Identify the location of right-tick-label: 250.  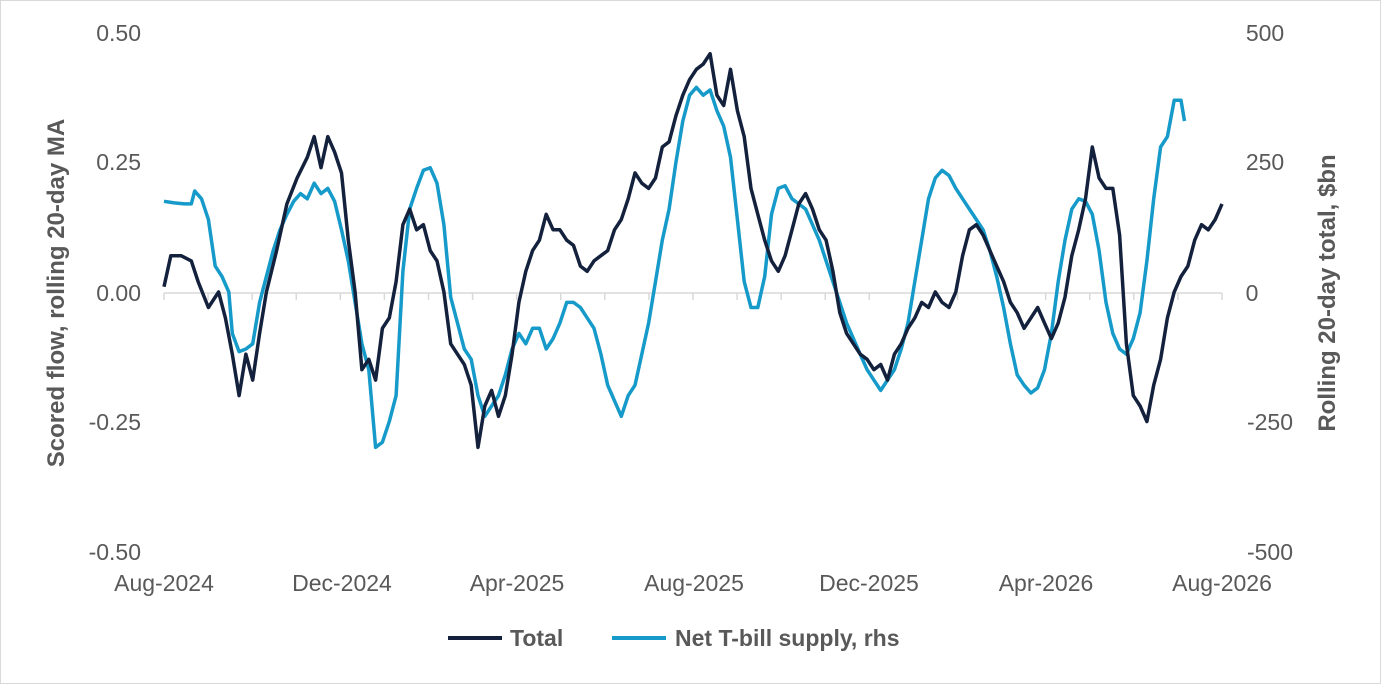
(1265, 162).